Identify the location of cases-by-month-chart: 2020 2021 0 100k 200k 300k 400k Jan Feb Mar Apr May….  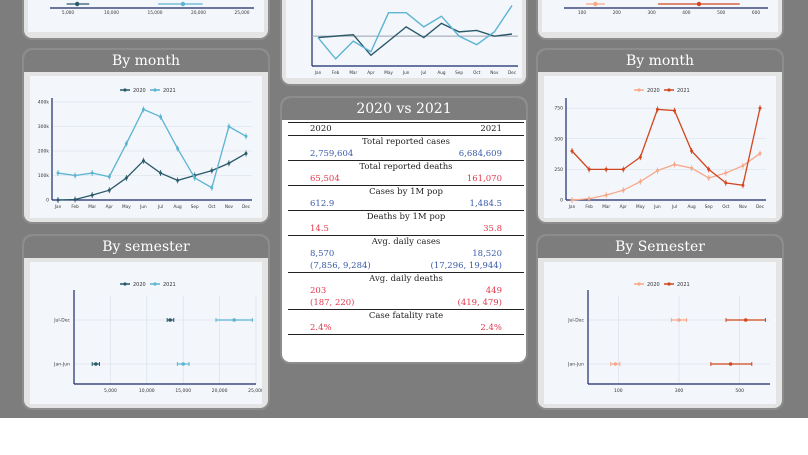
(145, 148).